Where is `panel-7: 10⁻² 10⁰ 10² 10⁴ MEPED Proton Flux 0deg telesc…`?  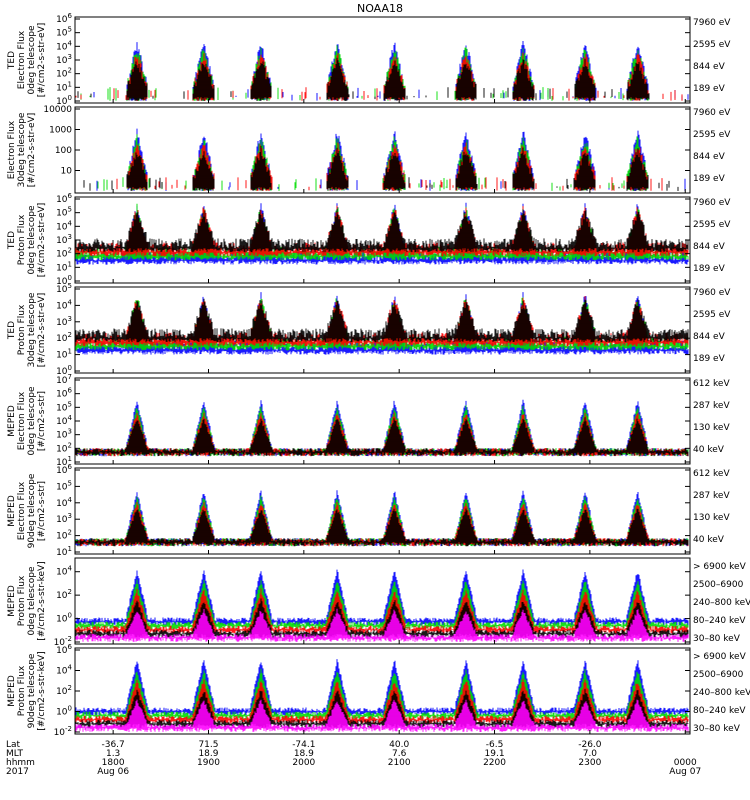 panel-7: 10⁻² 10⁰ 10² 10⁴ MEPED Proton Flux 0deg telesc… is located at coordinates (378, 602).